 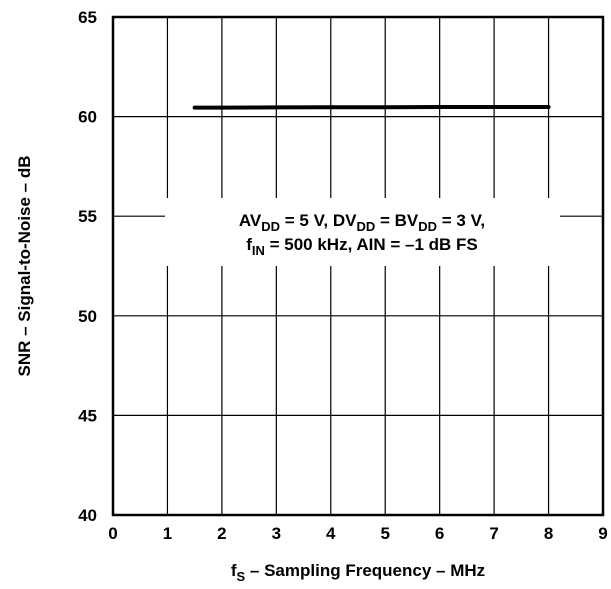 I want to click on x-tick-label: 8, so click(x=548, y=533).